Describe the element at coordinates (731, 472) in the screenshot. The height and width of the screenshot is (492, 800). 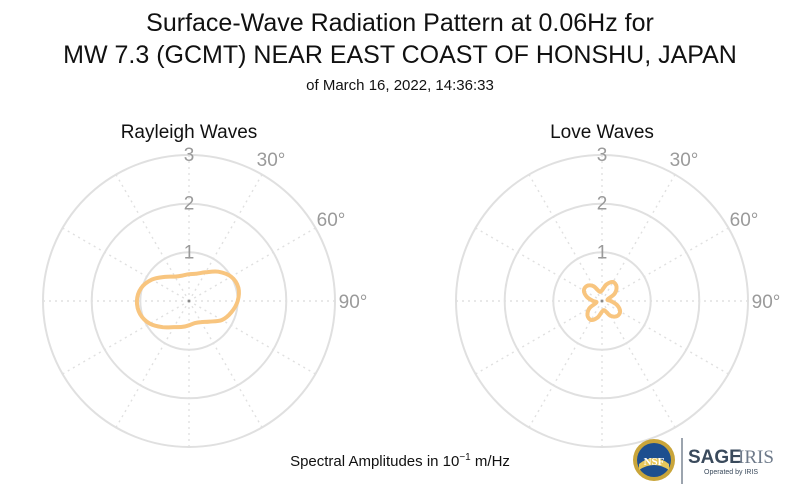
I see `operated-by-text: Operated by IRIS` at that location.